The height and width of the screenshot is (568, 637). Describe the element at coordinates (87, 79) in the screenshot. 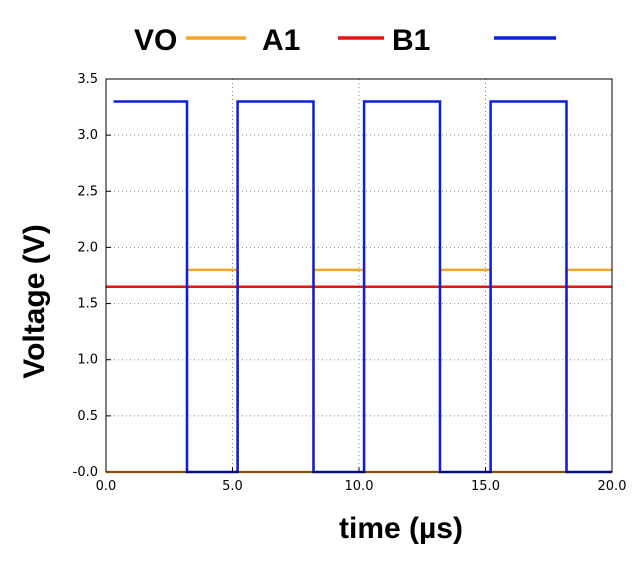

I see `y-tick-label: 3.5` at that location.